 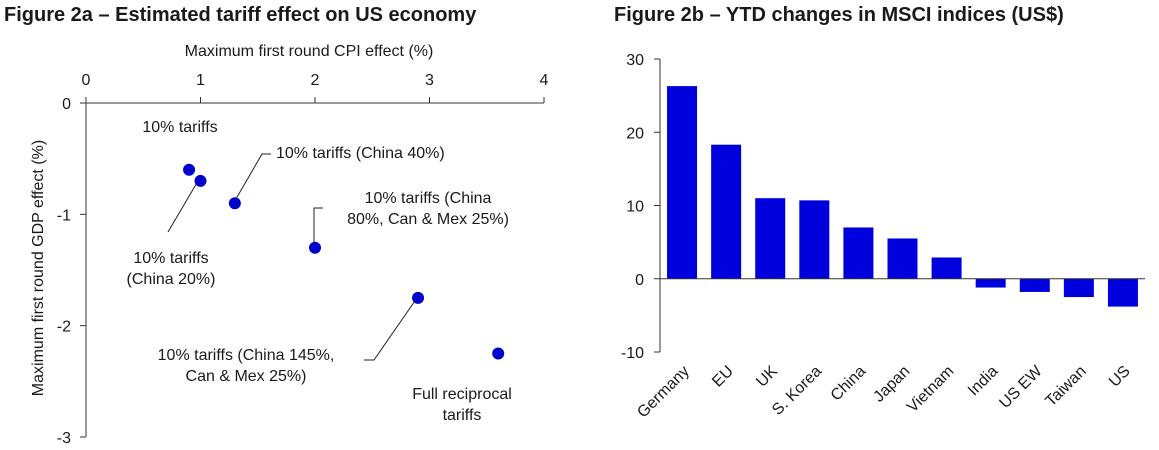 What do you see at coordinates (632, 353) in the screenshot?
I see `y-tick-label: -10` at bounding box center [632, 353].